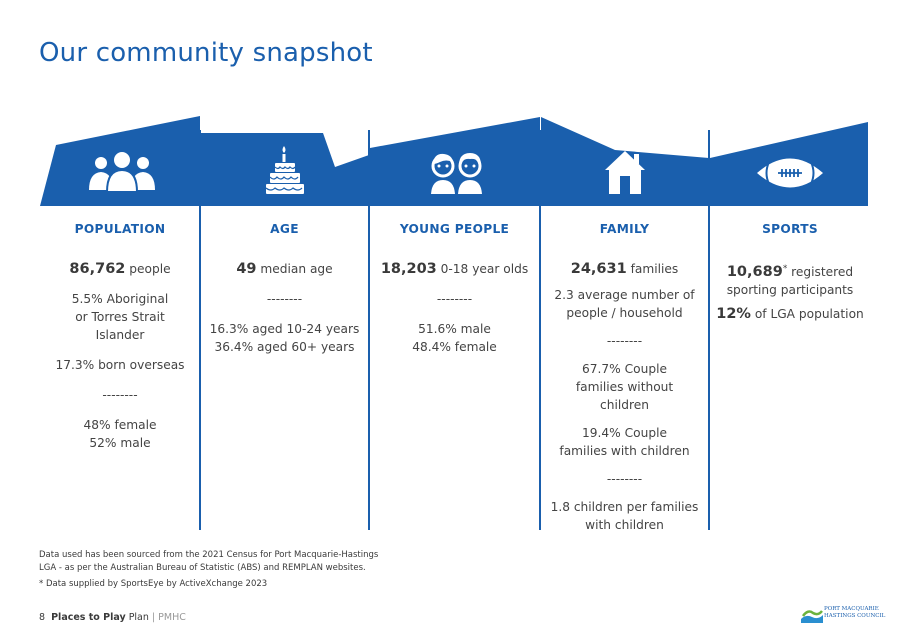 This screenshot has height=641, width=908. I want to click on sports-asterisk: *, so click(785, 269).